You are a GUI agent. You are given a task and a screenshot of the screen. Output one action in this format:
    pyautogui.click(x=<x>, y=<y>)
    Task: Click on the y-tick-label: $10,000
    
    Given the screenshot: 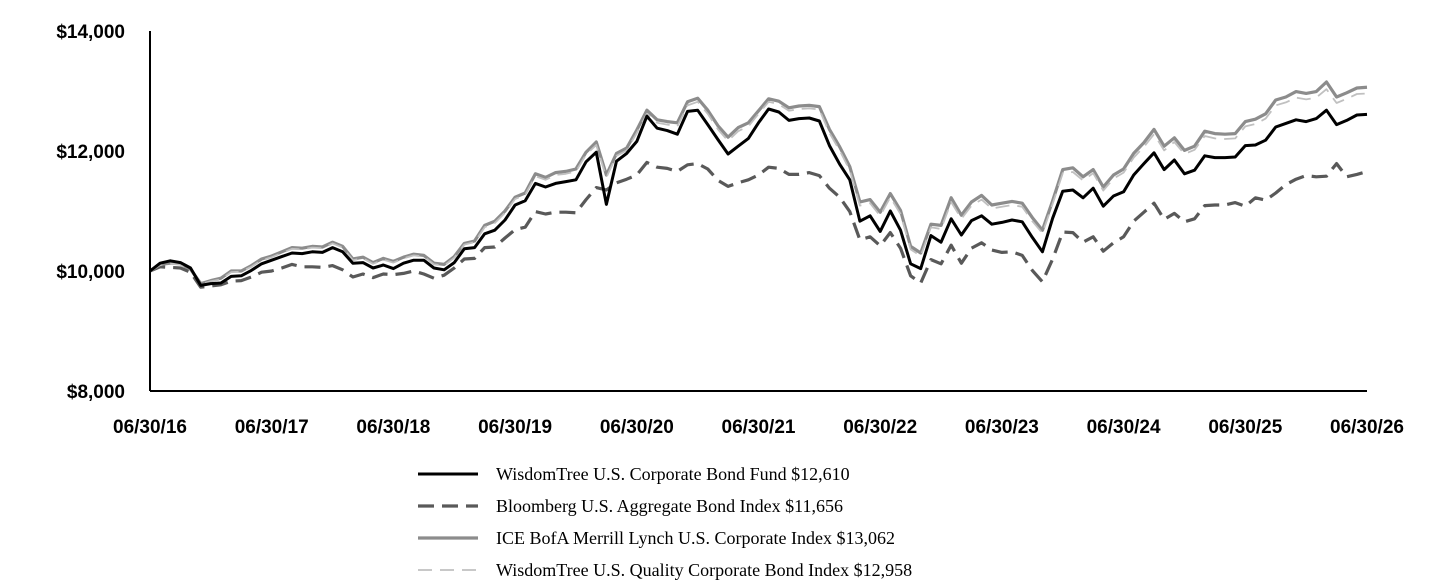 What is the action you would take?
    pyautogui.click(x=90, y=272)
    